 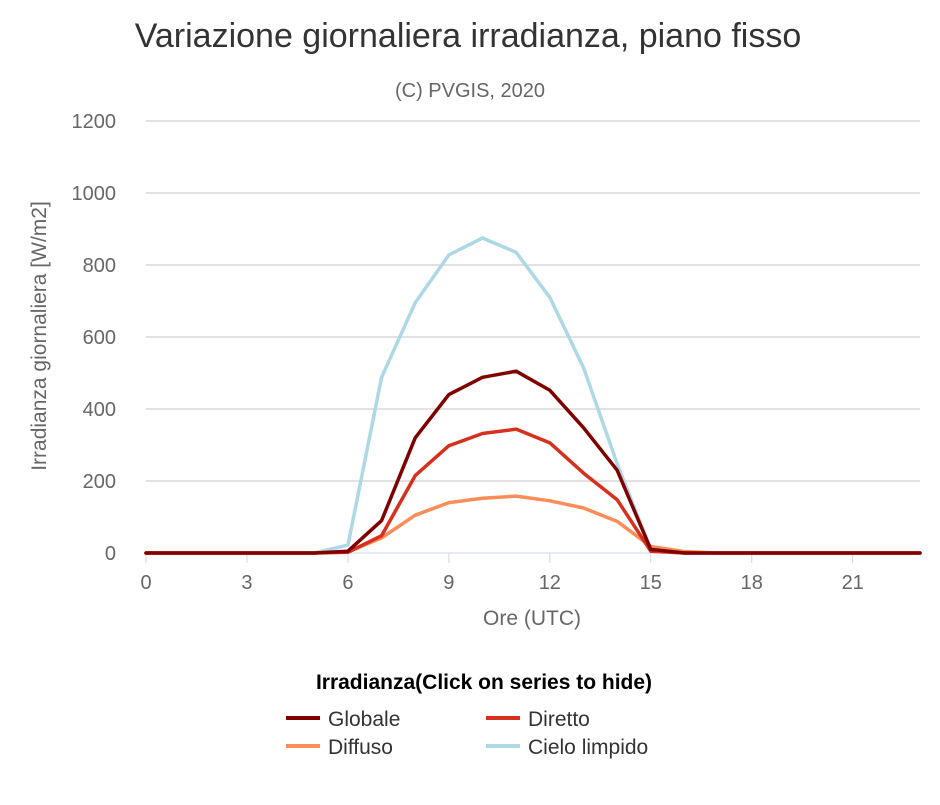 I want to click on x-tick-label: 15, so click(x=651, y=583).